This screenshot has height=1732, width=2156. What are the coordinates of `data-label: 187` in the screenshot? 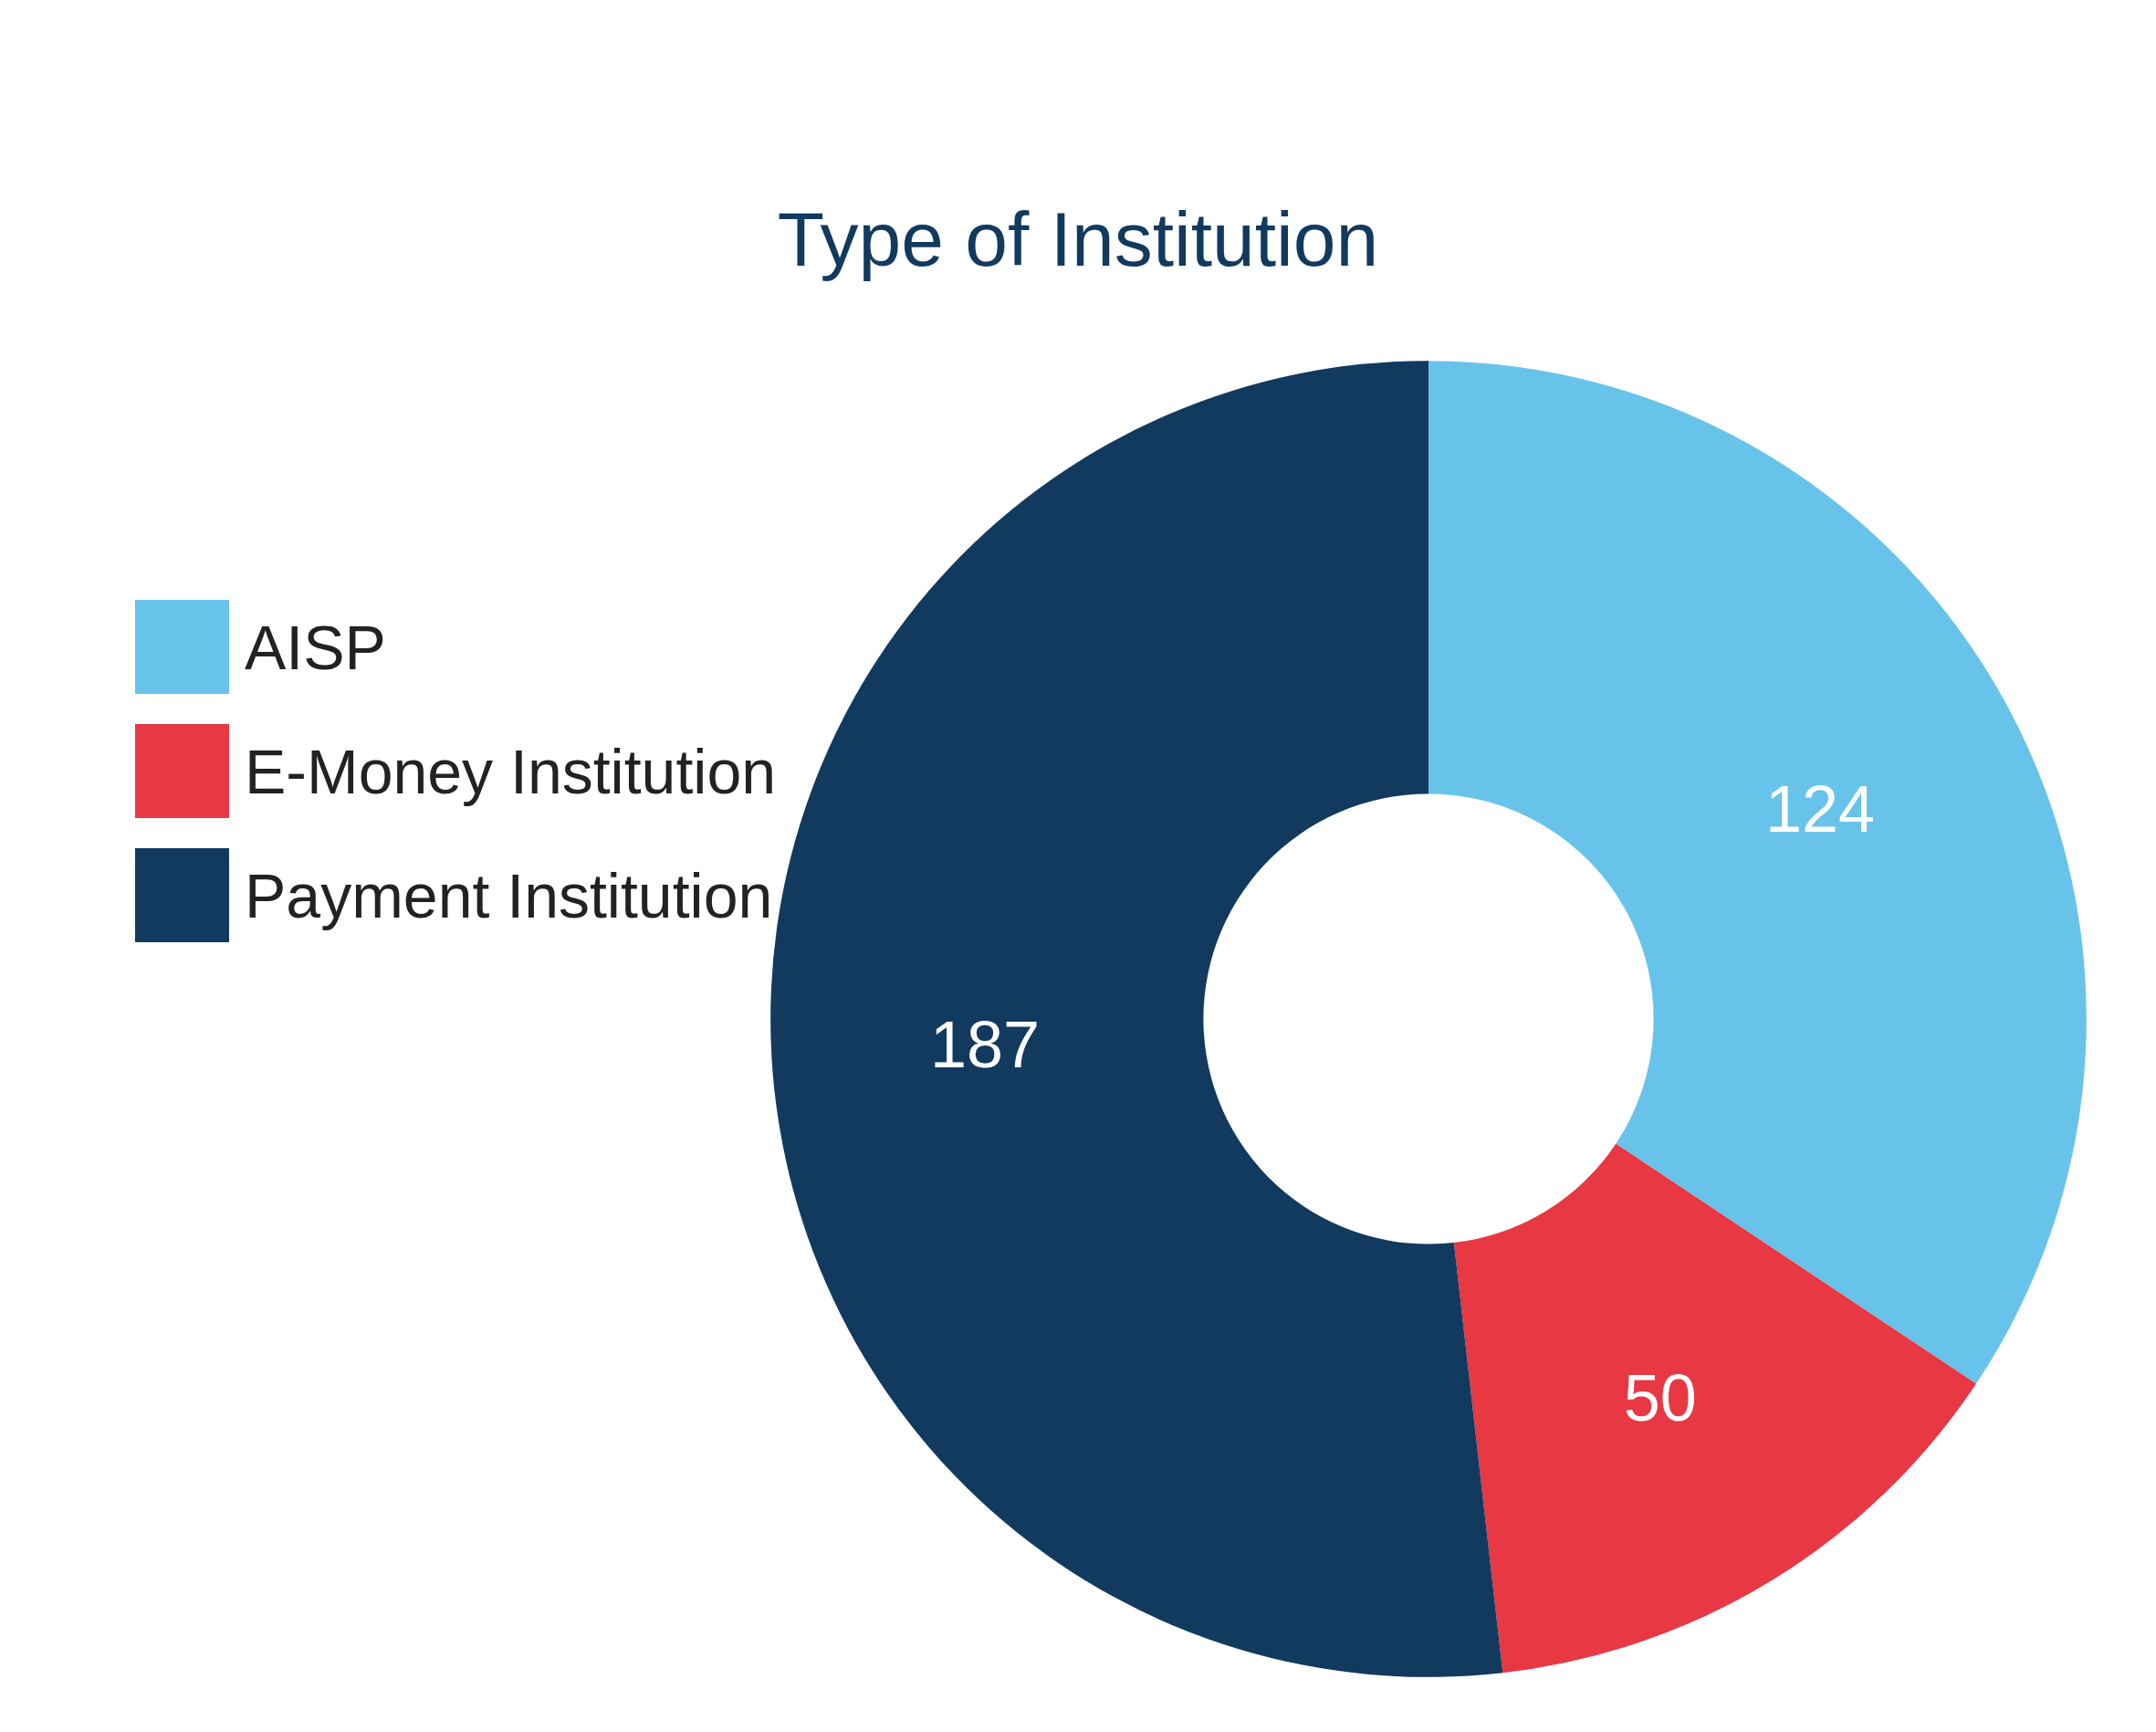 It's located at (985, 1044).